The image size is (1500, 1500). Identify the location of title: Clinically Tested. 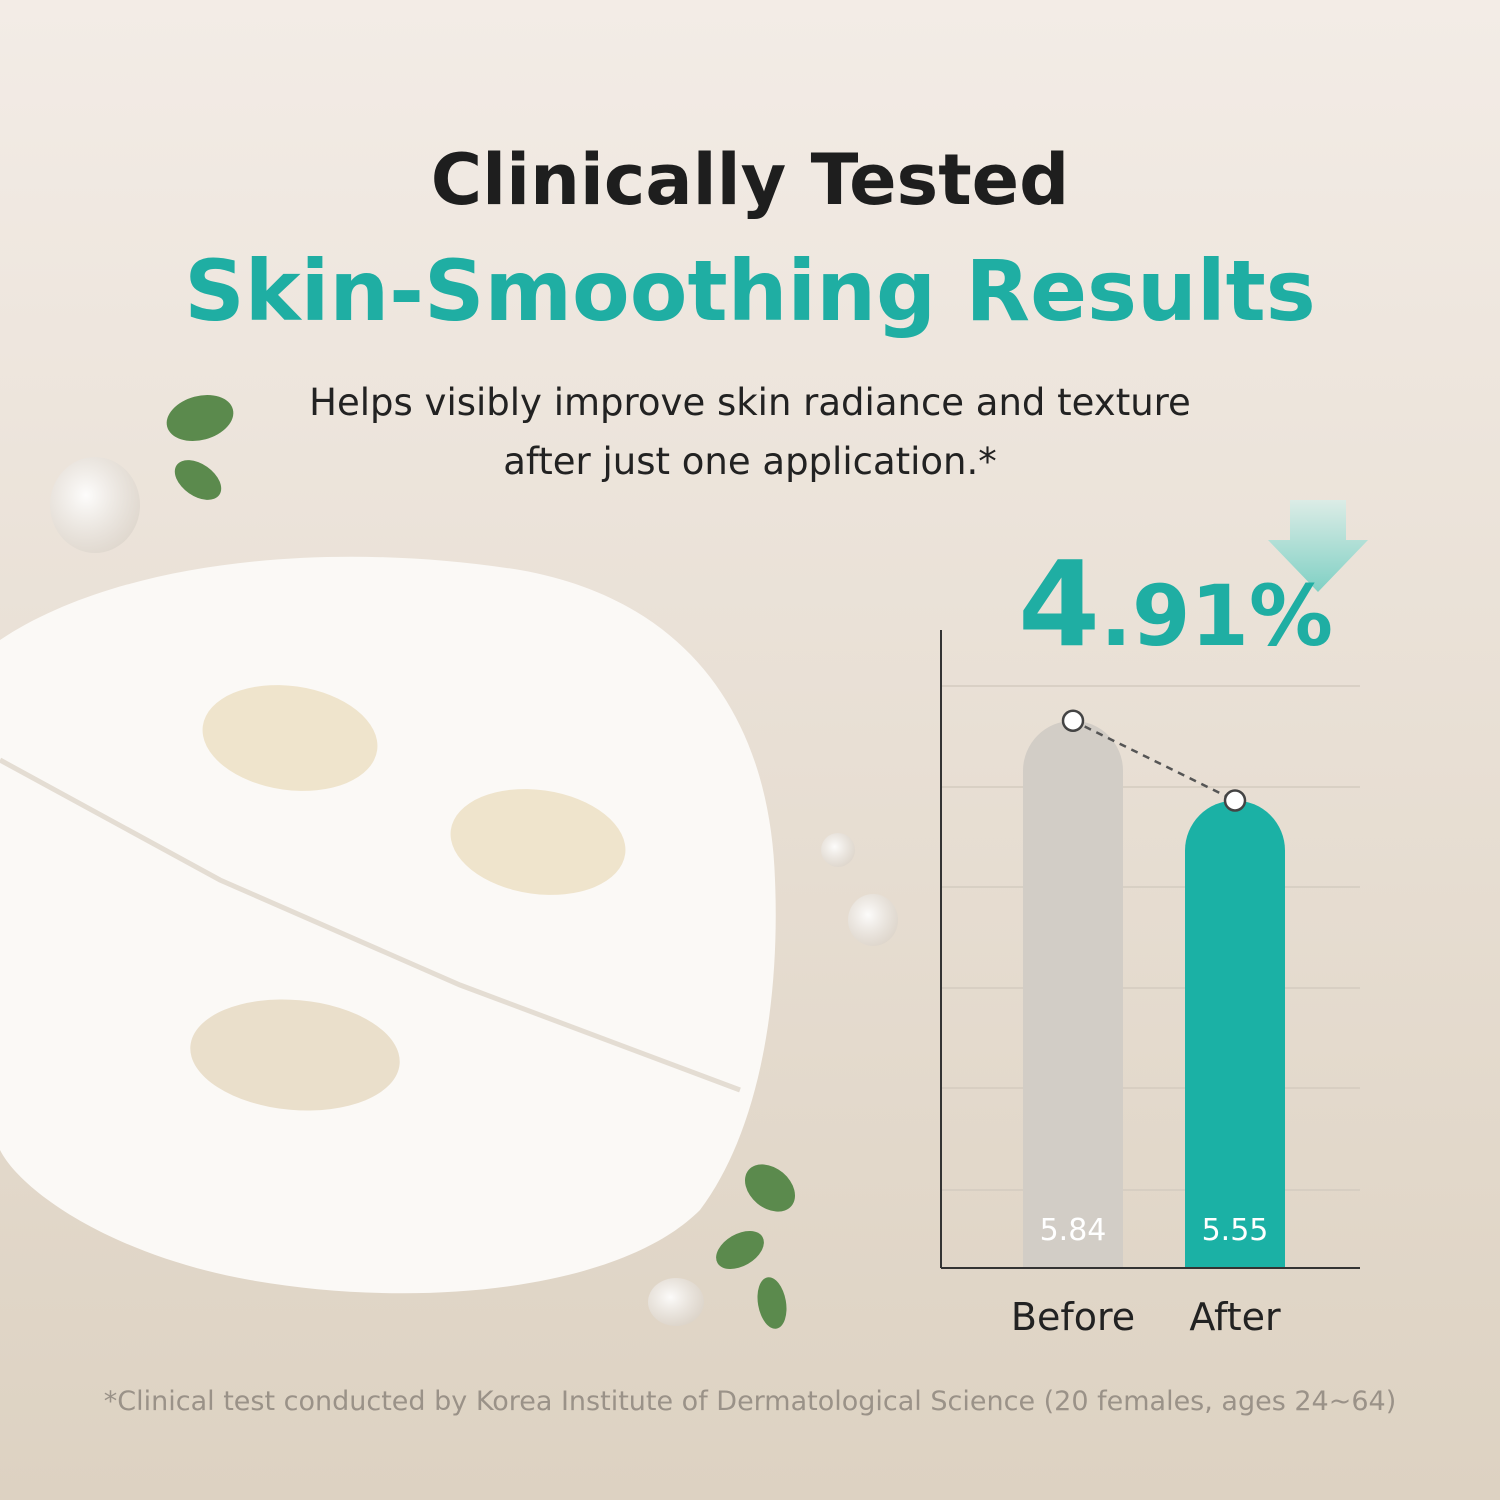
(750, 180).